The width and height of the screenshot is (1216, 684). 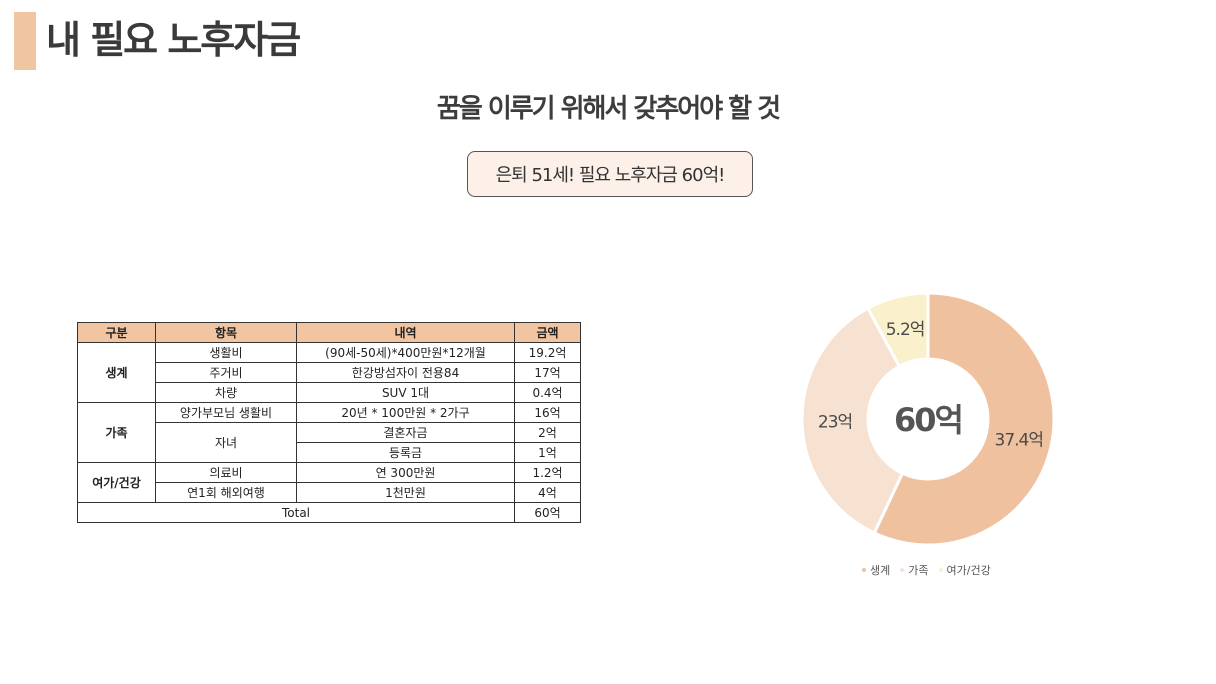 What do you see at coordinates (547, 472) in the screenshot?
I see `amount-cell: 1.2억` at bounding box center [547, 472].